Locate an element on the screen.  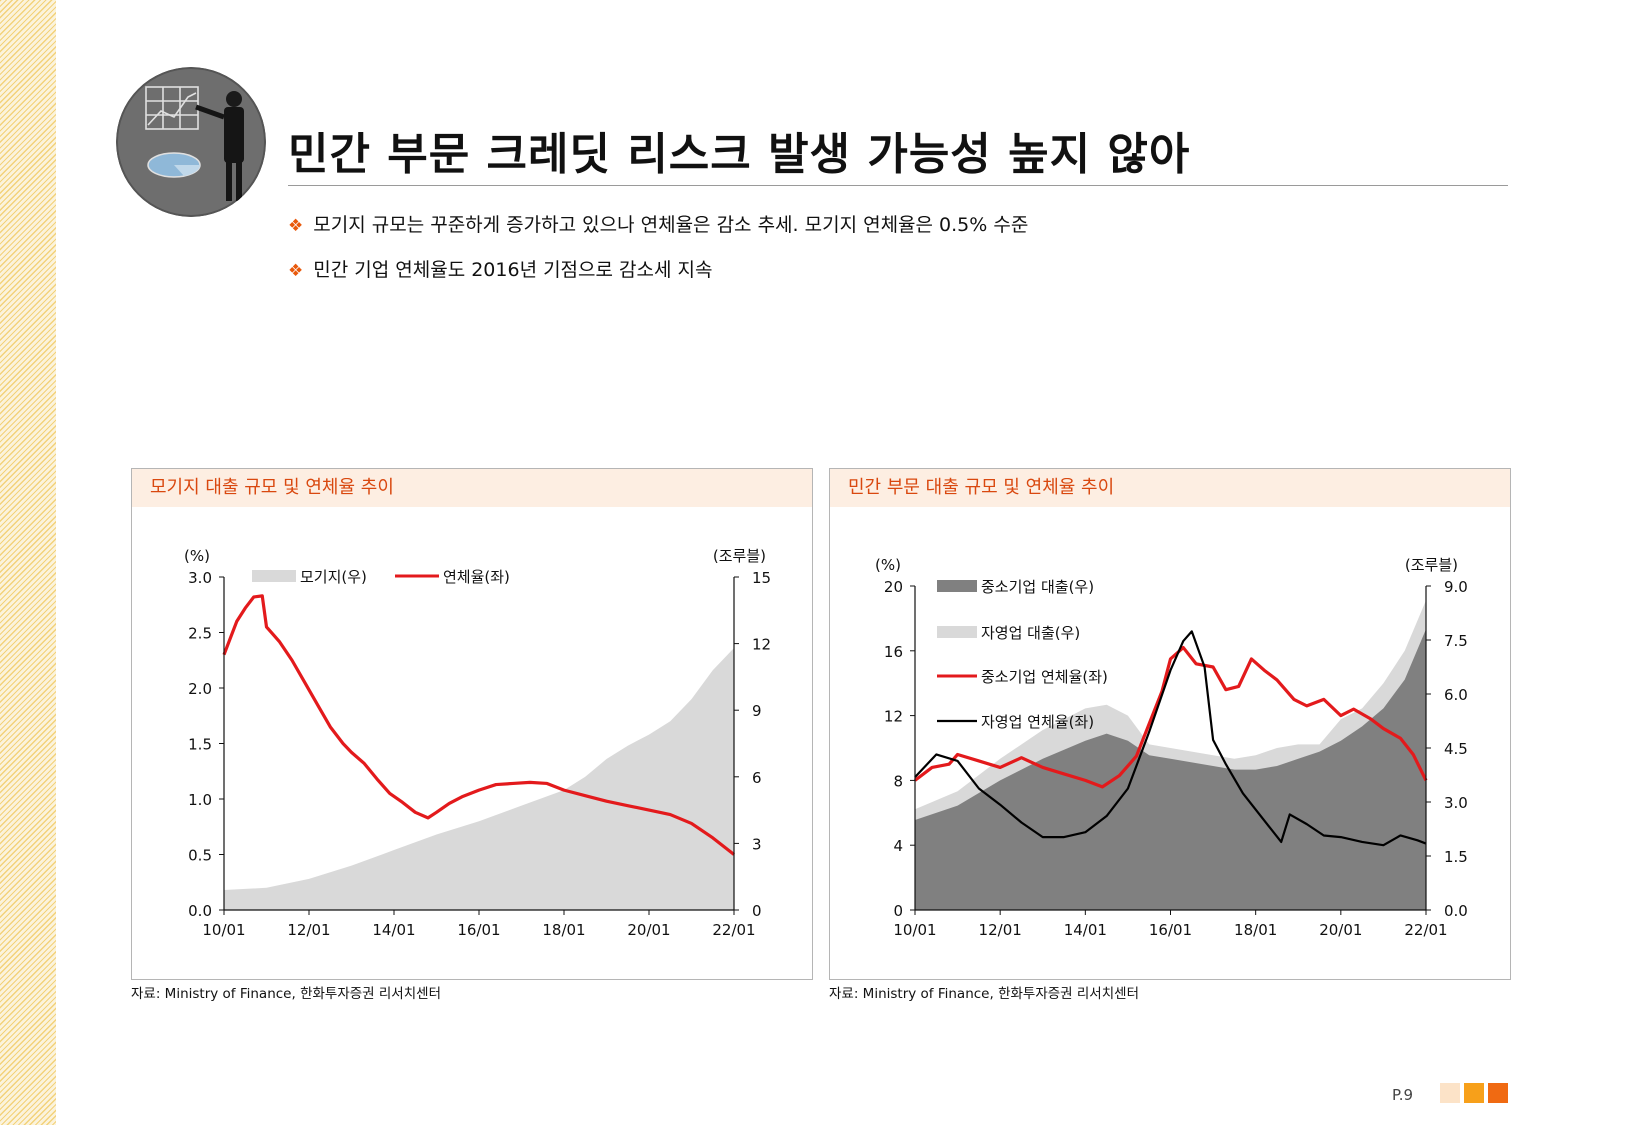
right-tick-label: 9.0 is located at coordinates (1456, 587).